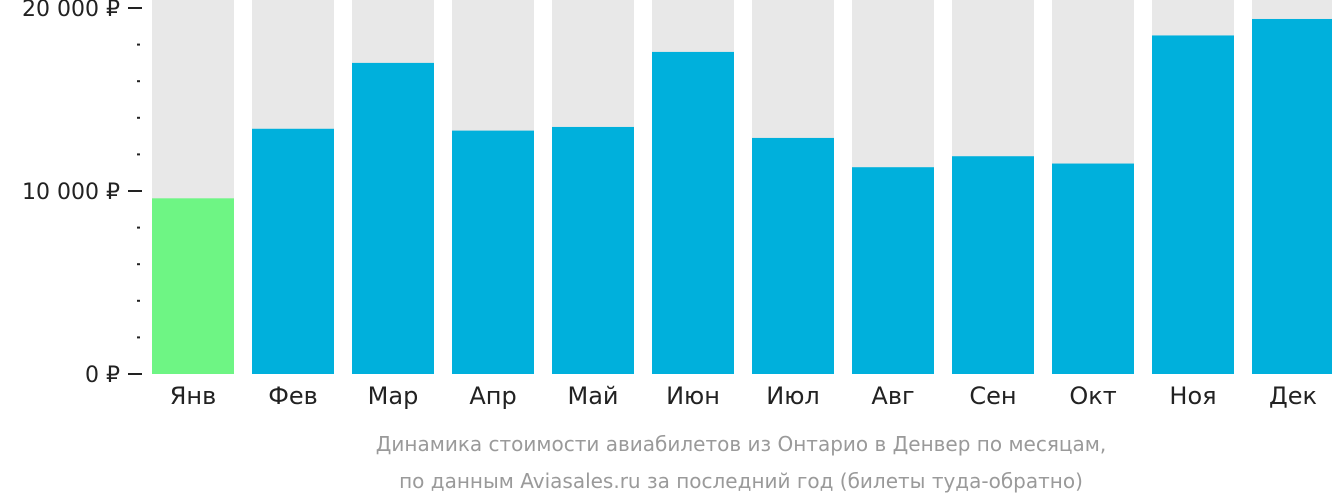 This screenshot has height=502, width=1332. Describe the element at coordinates (1192, 396) in the screenshot. I see `x-tick-label: Ноя` at that location.